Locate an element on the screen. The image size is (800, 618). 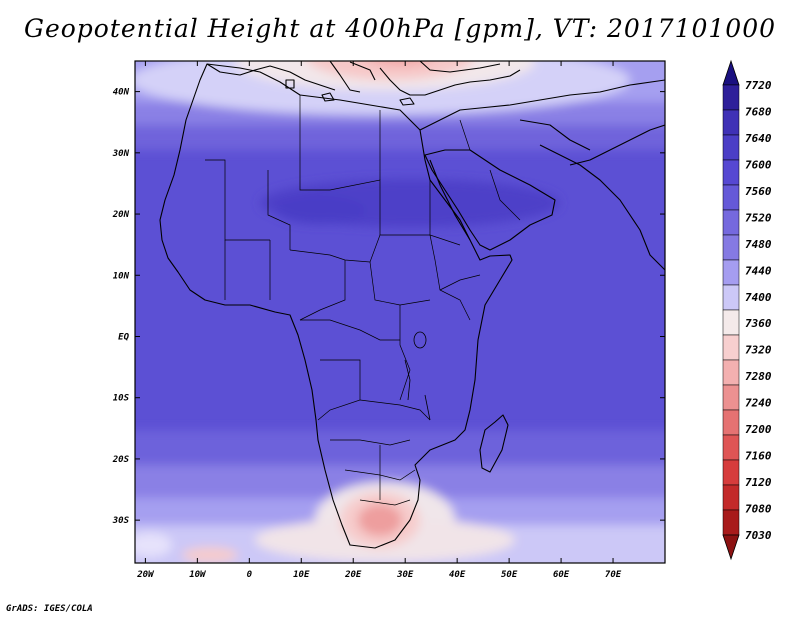
lat-tick-label: EQ is located at coordinates (123, 337).